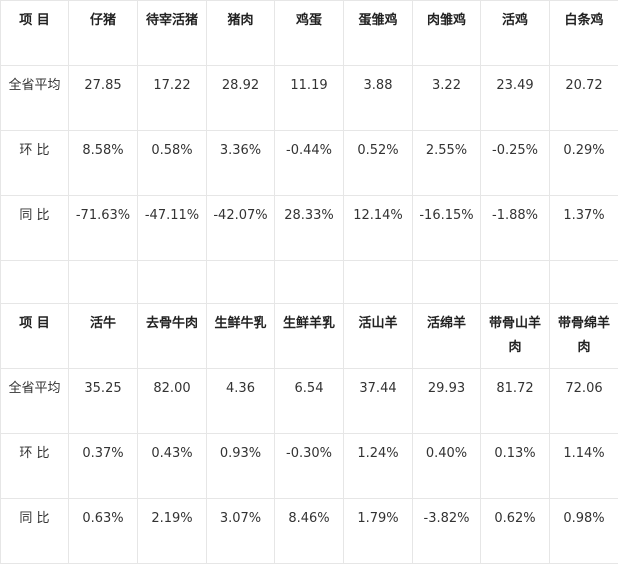 This screenshot has width=618, height=564. Describe the element at coordinates (103, 228) in the screenshot. I see `value-cell: -71.63%` at that location.